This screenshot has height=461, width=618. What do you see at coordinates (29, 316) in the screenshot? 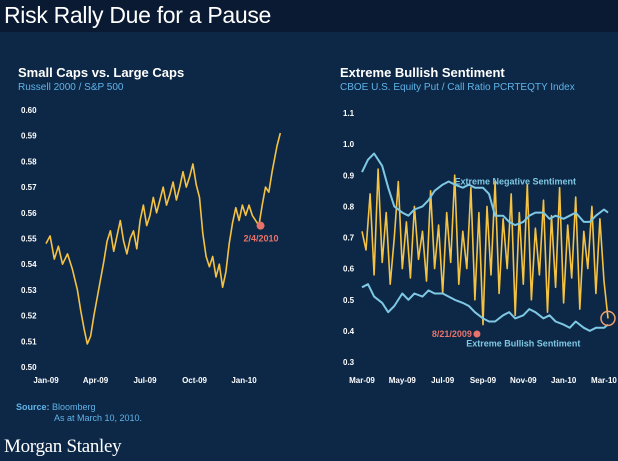
I see `y-tick-label: 0.52` at bounding box center [29, 316].